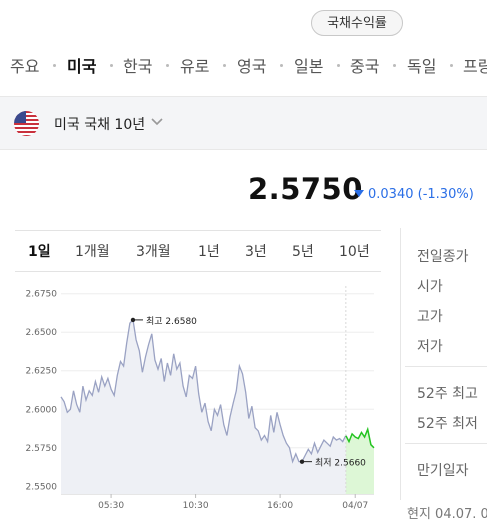 The image size is (487, 530). Describe the element at coordinates (391, 194) in the screenshot. I see `price-change-value: 0.0340` at that location.